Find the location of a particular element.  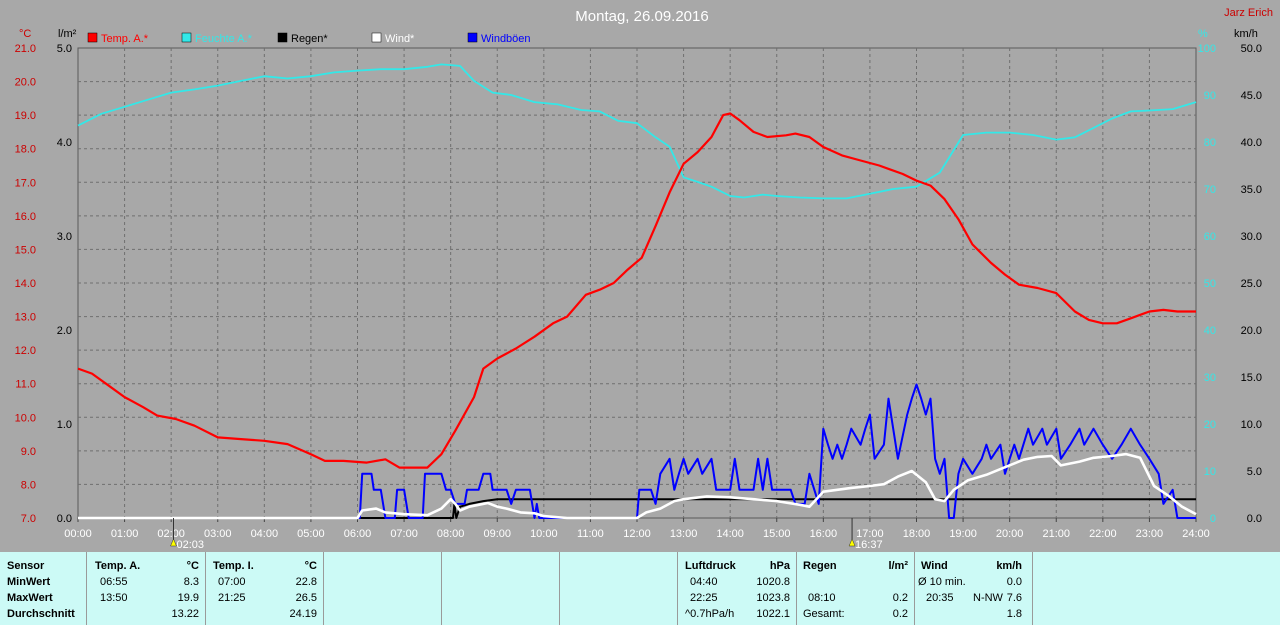

wind-tick-label: 50.0 is located at coordinates (1251, 49).